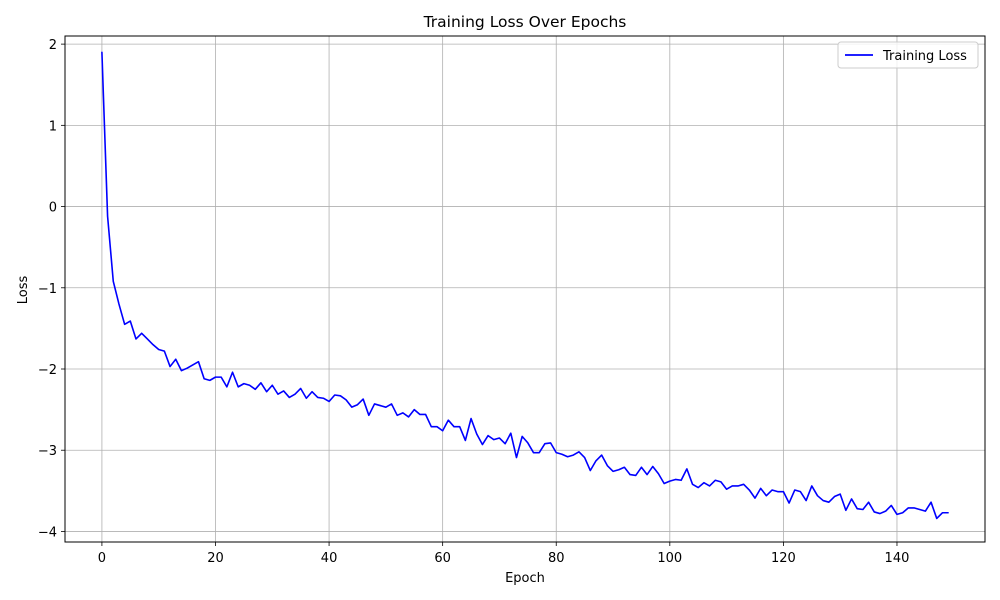 This screenshot has height=600, width=1000. What do you see at coordinates (215, 558) in the screenshot?
I see `x-tick-label: 20` at bounding box center [215, 558].